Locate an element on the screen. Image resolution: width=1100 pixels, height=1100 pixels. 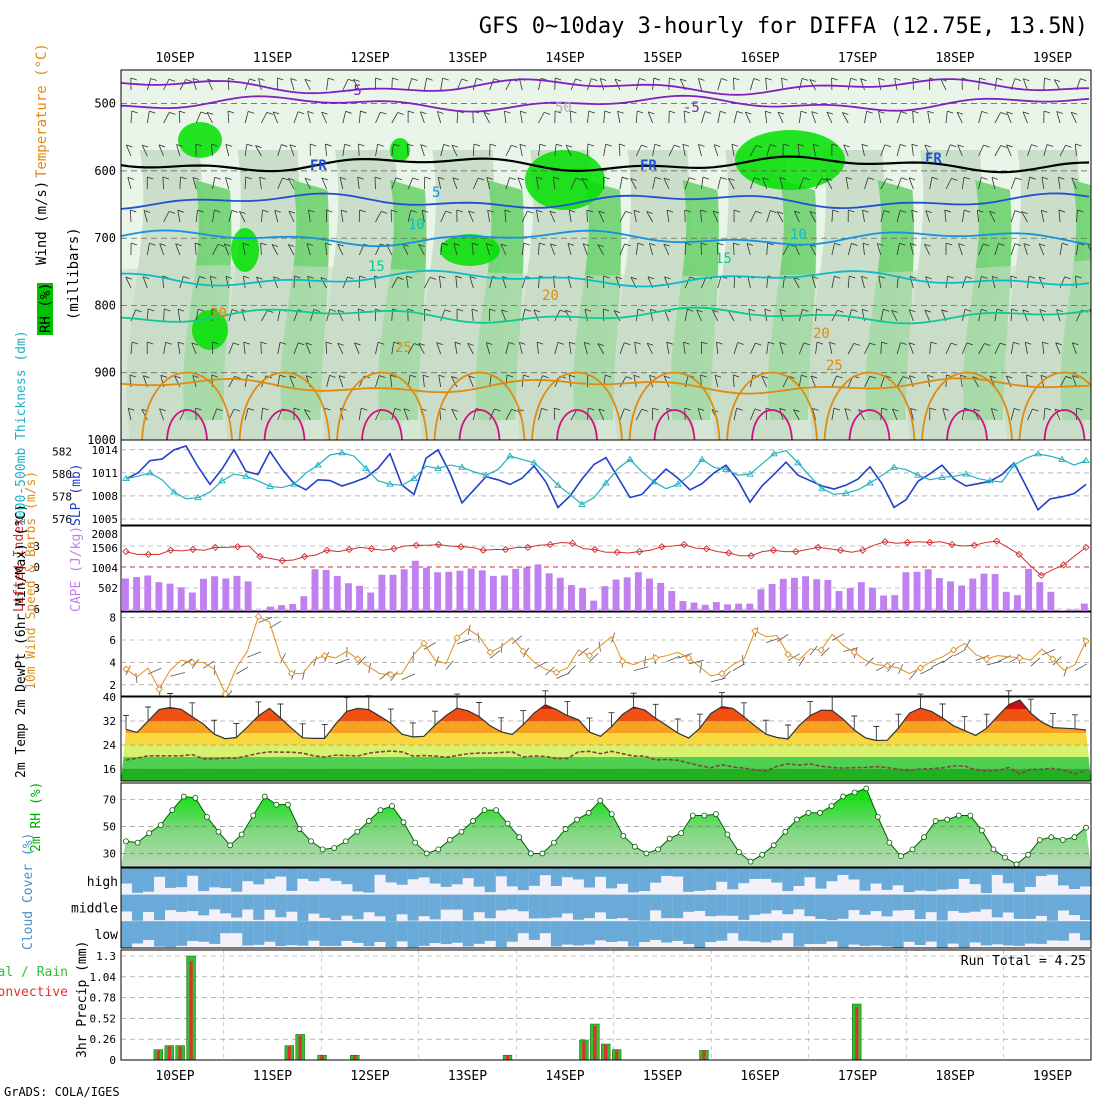
lifted-index-tick: 6 is located at coordinates (36, 609).